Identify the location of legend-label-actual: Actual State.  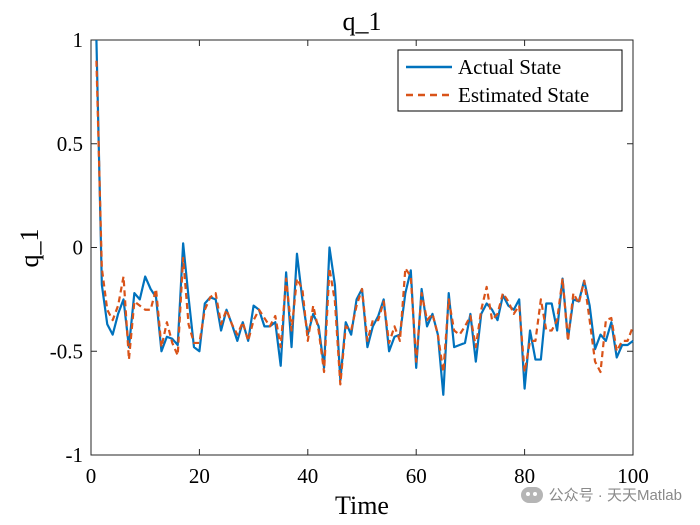
(509, 67).